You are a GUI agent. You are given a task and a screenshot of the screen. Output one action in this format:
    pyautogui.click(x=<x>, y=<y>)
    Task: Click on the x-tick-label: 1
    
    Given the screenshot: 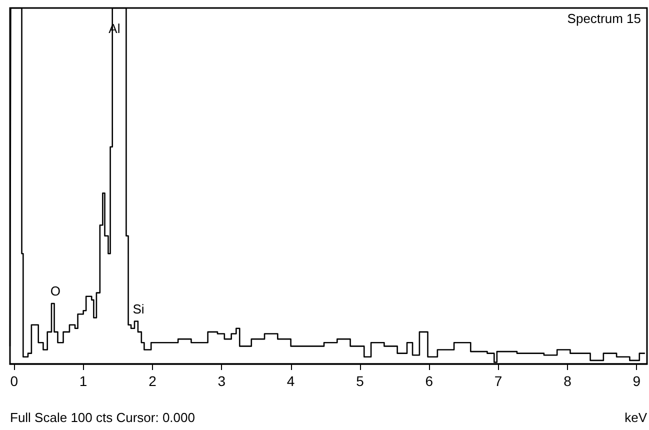 What is the action you would take?
    pyautogui.click(x=83, y=381)
    